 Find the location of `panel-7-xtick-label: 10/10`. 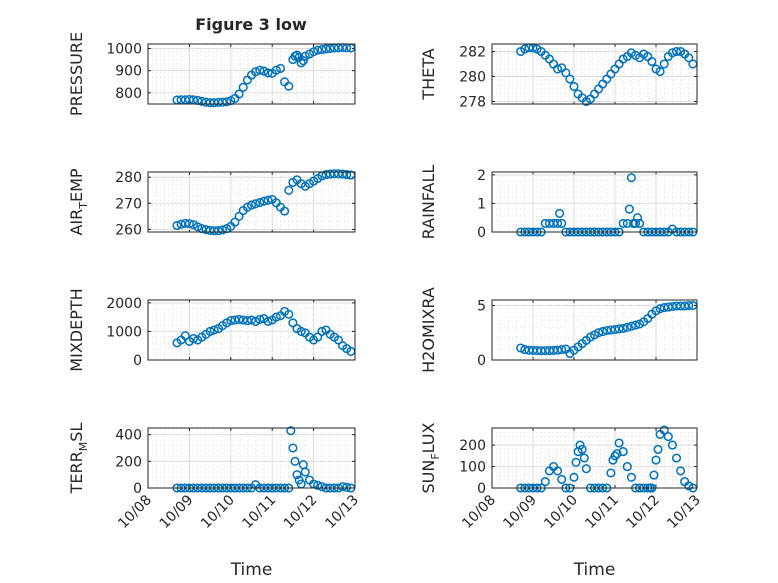

panel-7-xtick-label: 10/10 is located at coordinates (561, 512).